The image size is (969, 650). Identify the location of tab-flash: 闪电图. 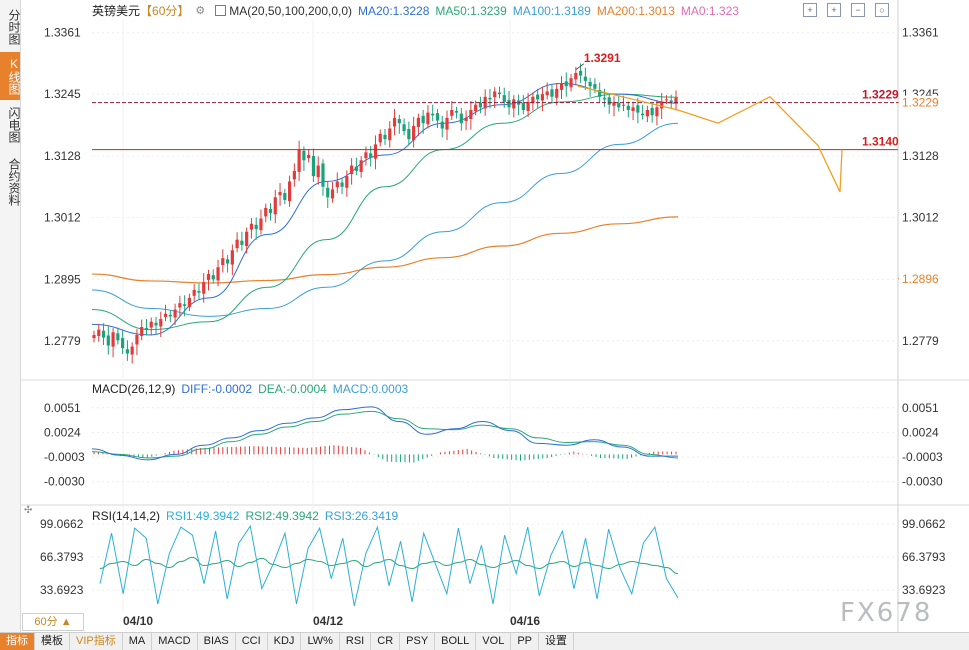
(14, 125).